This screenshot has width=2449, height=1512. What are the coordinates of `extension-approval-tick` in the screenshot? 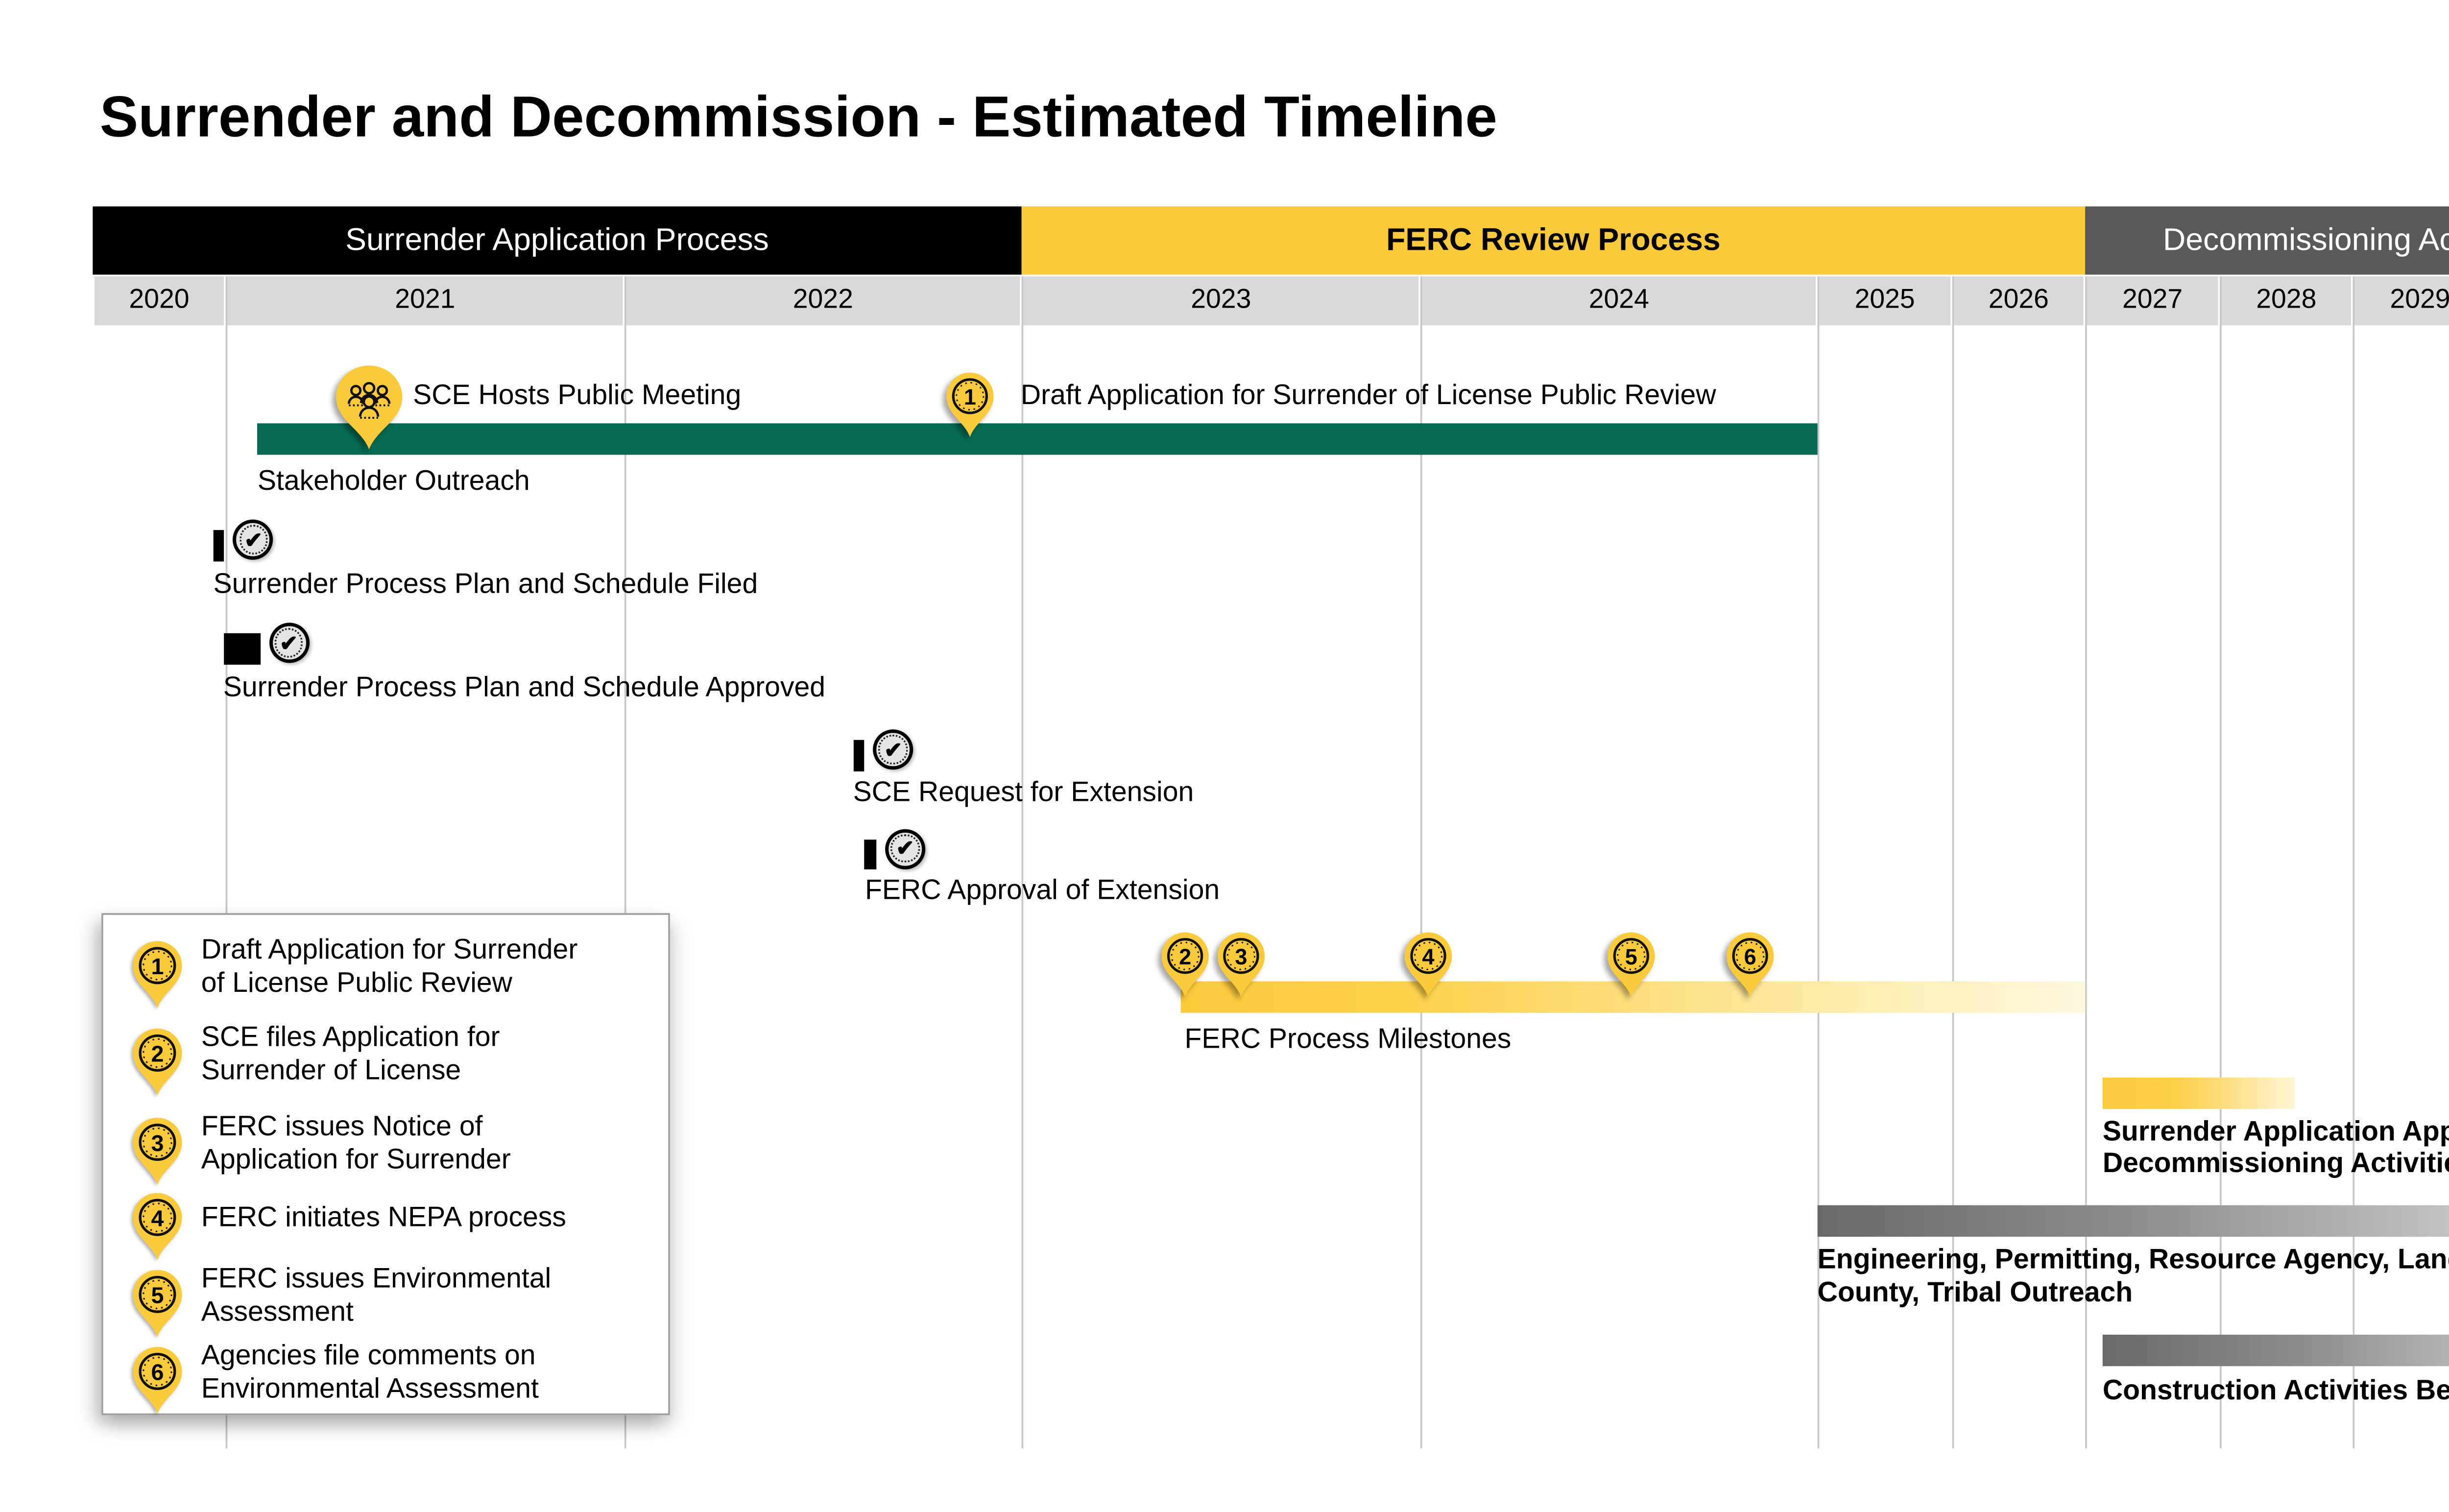 It's located at (871, 854).